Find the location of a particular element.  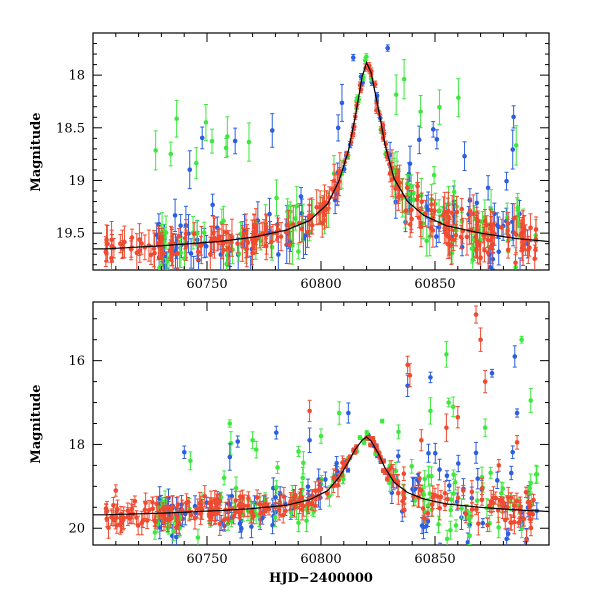

x-tick-label: 60850 is located at coordinates (434, 559).